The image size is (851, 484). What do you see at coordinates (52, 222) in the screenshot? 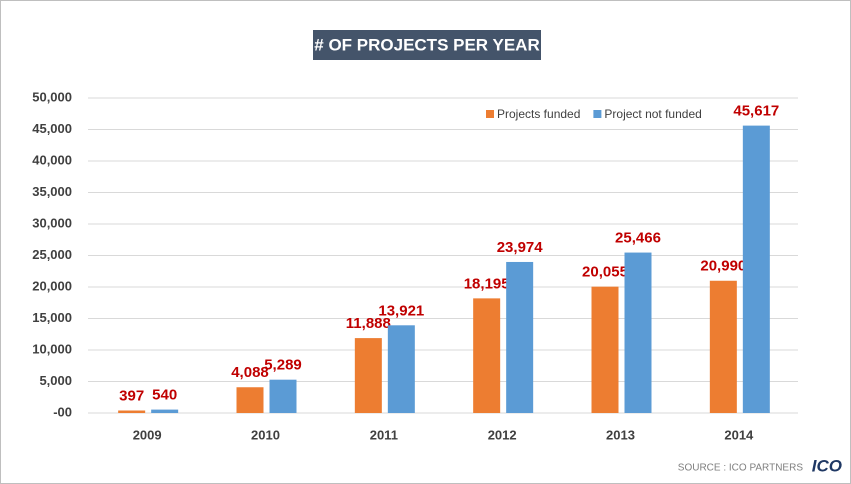
I see `y-tick-label: 30,000` at bounding box center [52, 222].